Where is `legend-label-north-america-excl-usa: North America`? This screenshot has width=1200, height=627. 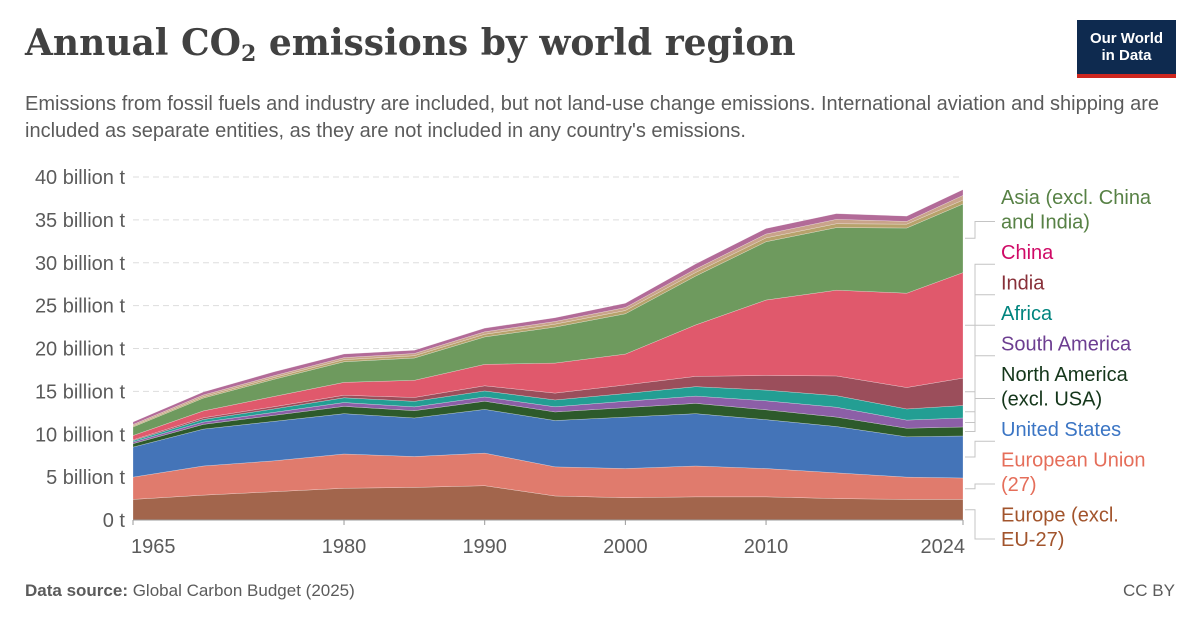 legend-label-north-america-excl-usa: North America is located at coordinates (1065, 375).